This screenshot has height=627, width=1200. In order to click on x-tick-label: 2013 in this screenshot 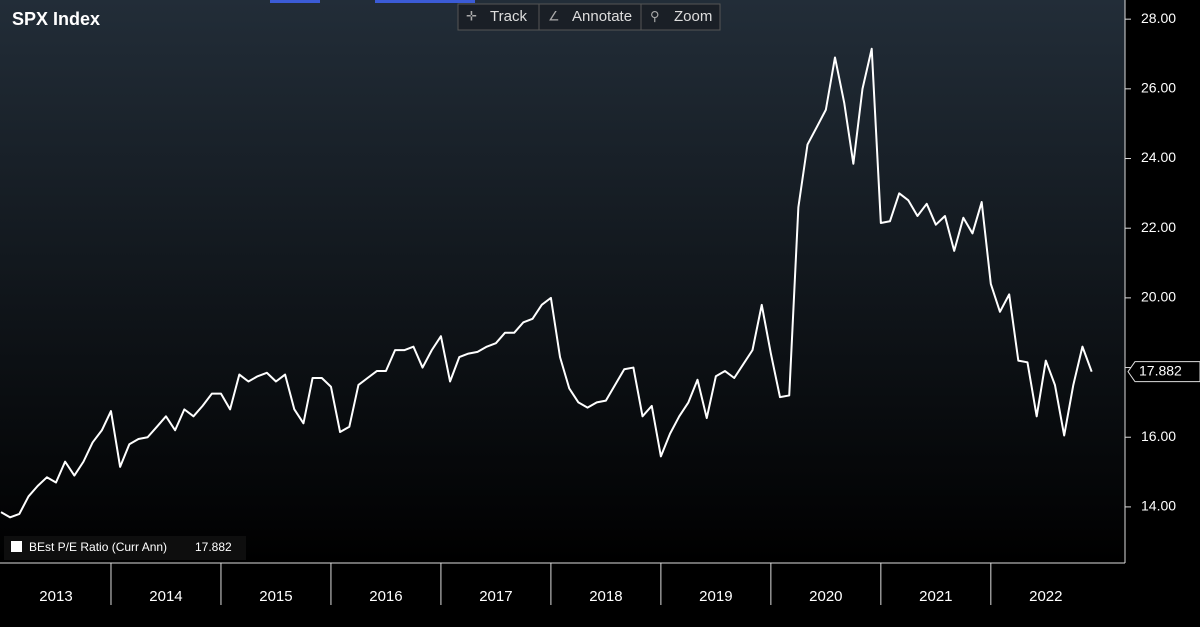, I will do `click(55, 596)`.